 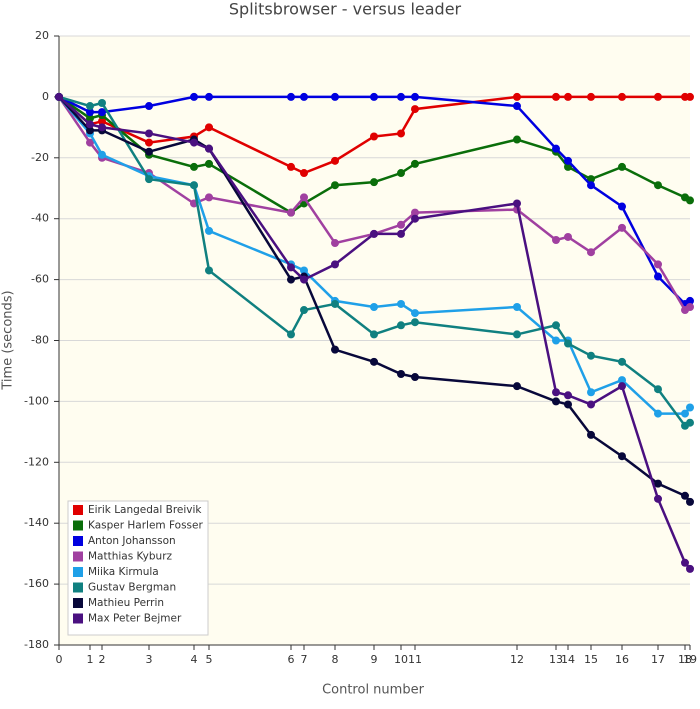 What do you see at coordinates (685, 659) in the screenshot?
I see `x-tick-label: 18` at bounding box center [685, 659].